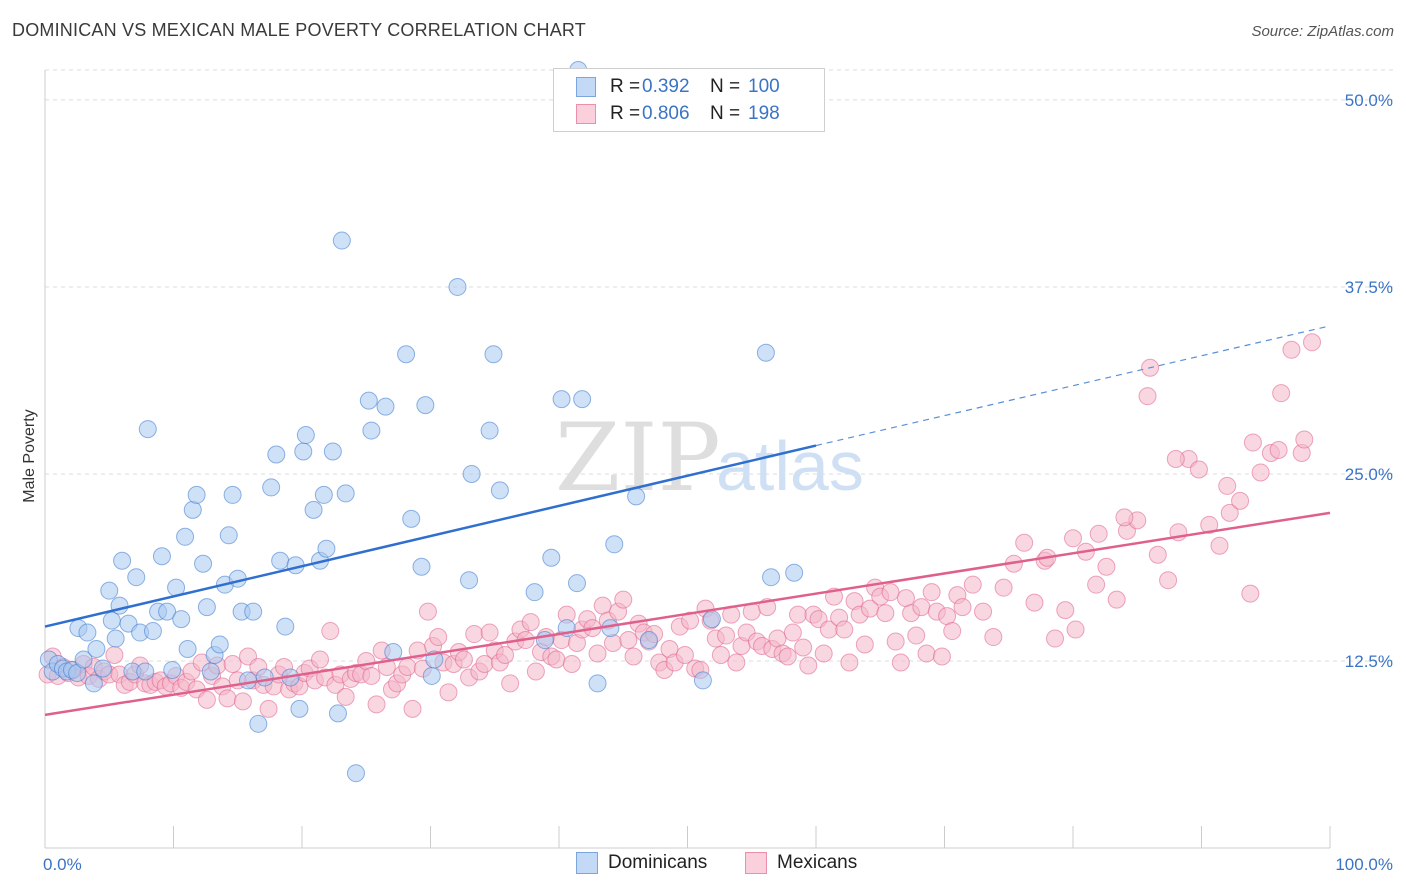 The height and width of the screenshot is (892, 1406). I want to click on legend-label-mexicans: Mexicans, so click(817, 862).